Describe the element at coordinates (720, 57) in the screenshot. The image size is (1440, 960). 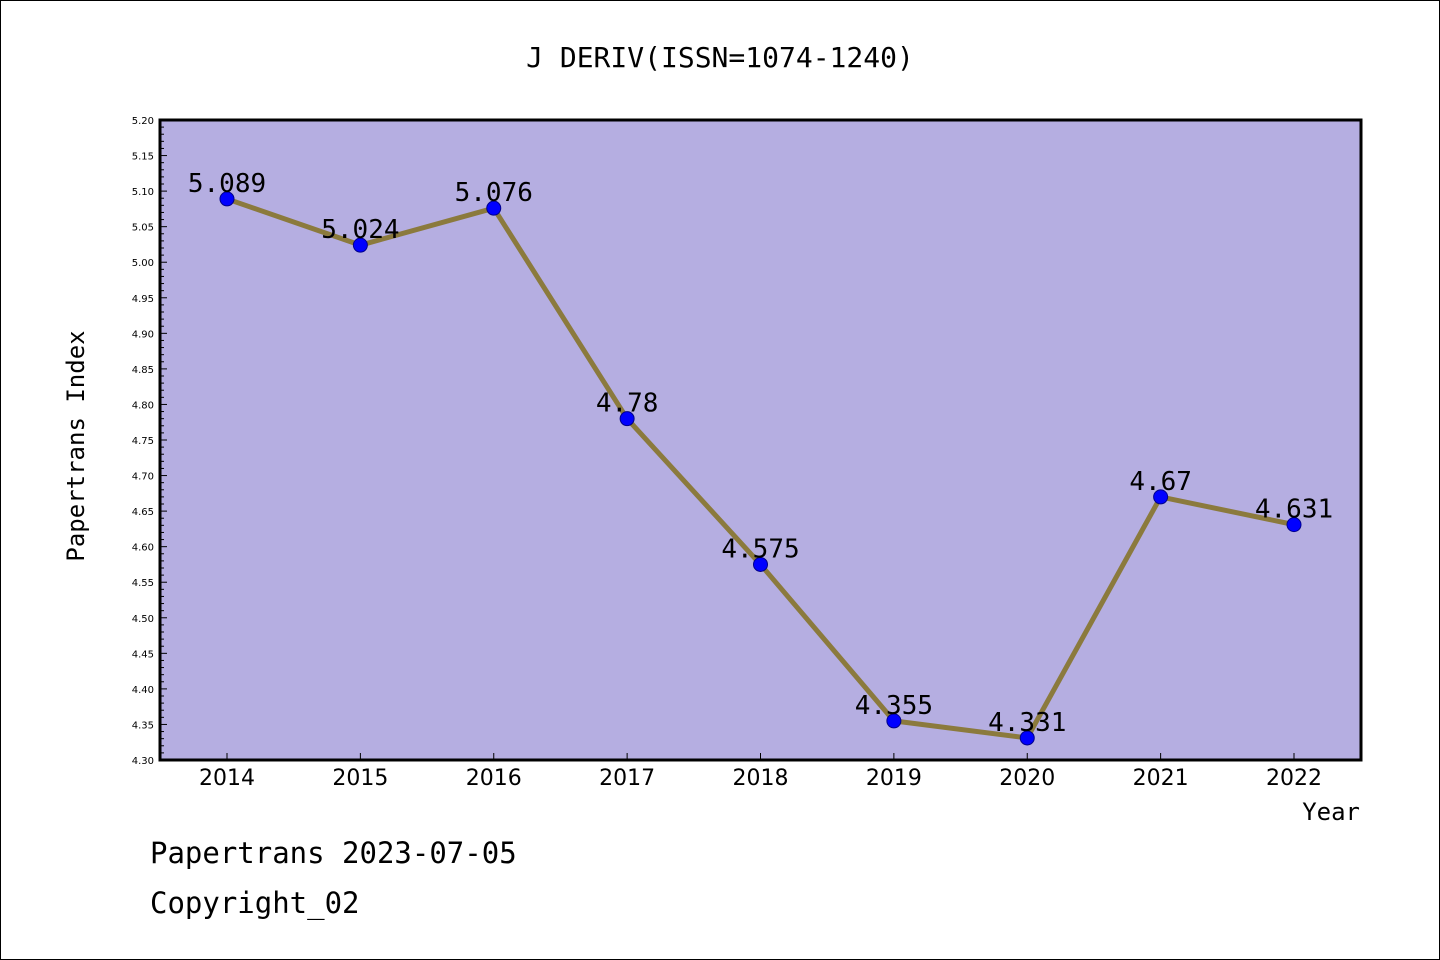
I see `chart-title: J DERIV(ISSN=1074-1240)` at that location.